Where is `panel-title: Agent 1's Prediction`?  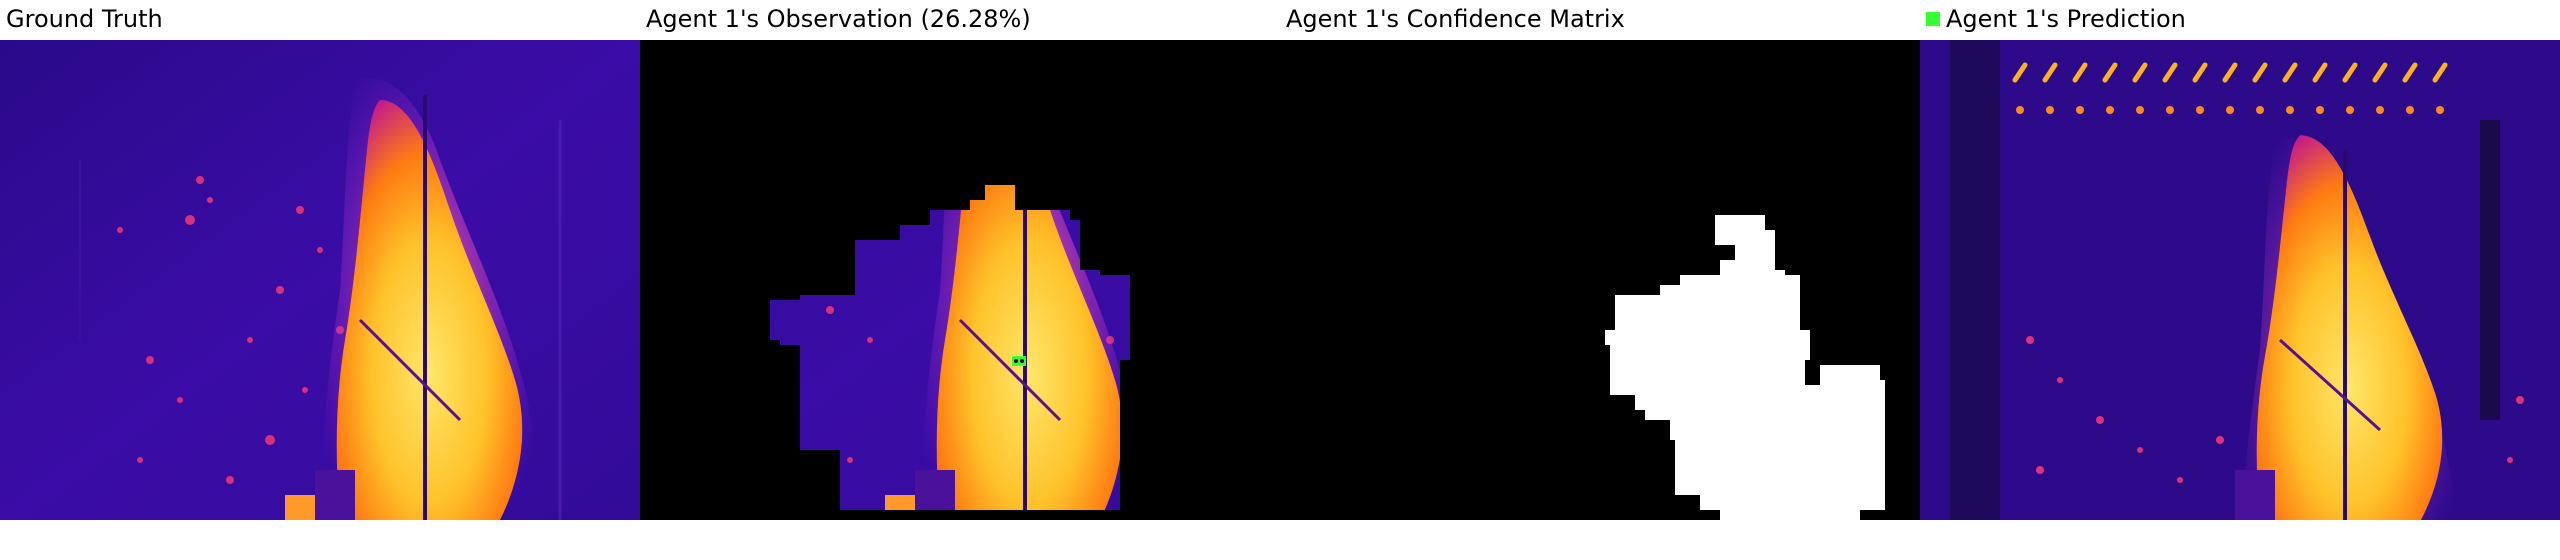
panel-title: Agent 1's Prediction is located at coordinates (2056, 19).